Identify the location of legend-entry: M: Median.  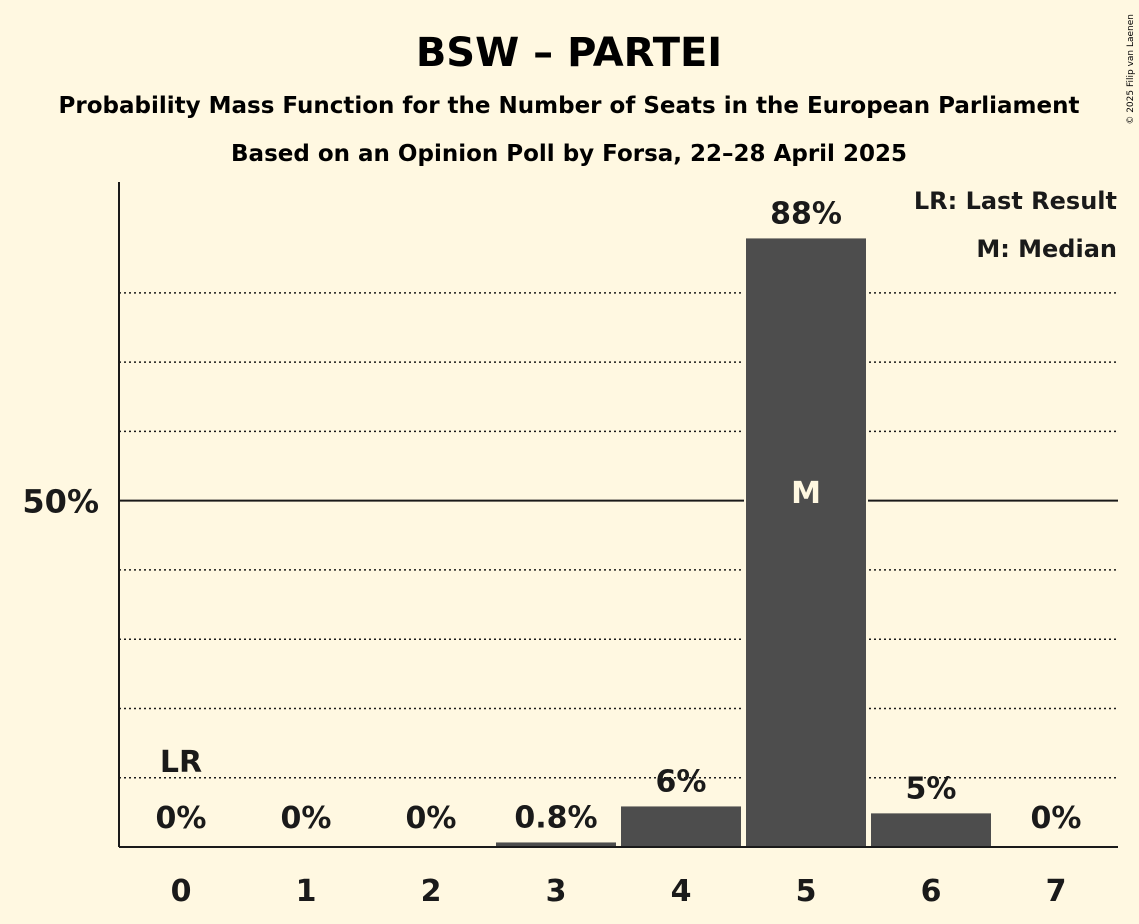
(1046, 249).